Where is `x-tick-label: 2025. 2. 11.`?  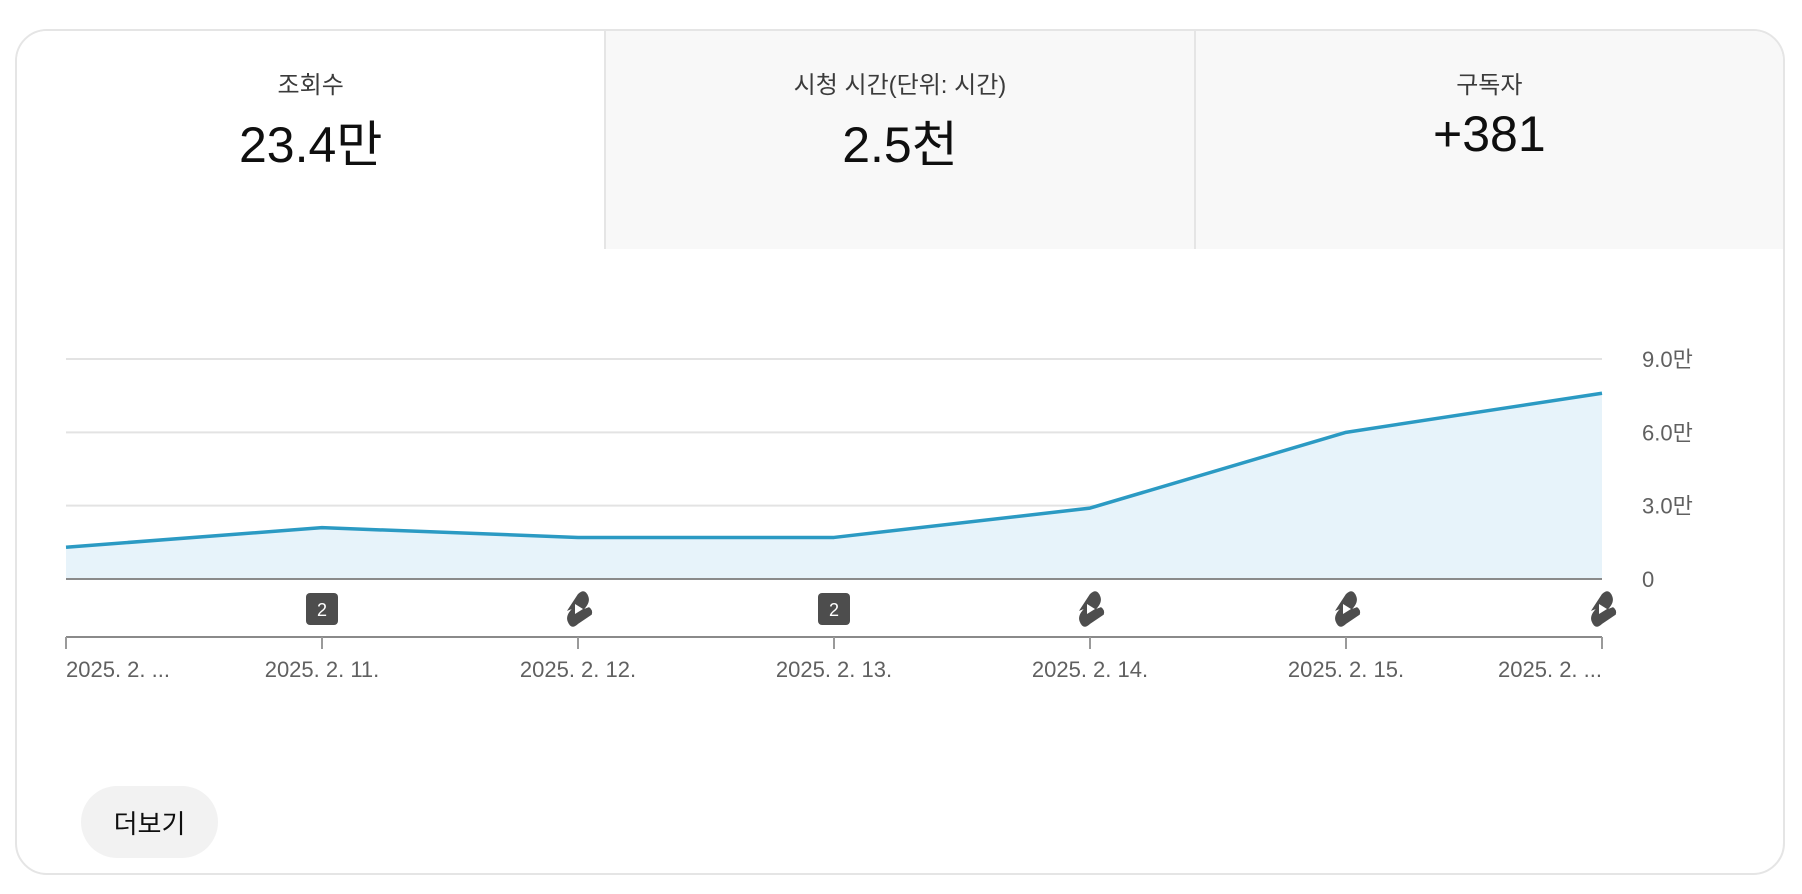 x-tick-label: 2025. 2. 11. is located at coordinates (322, 669).